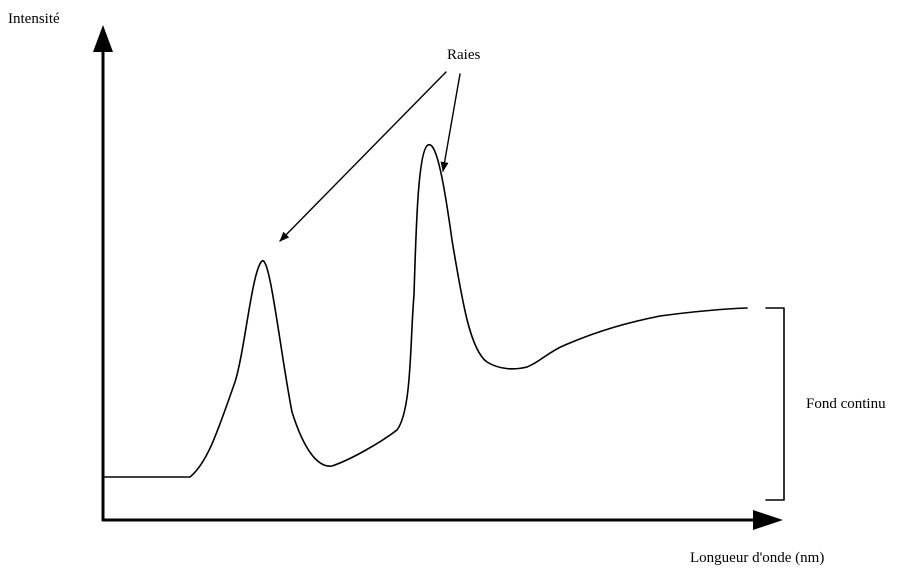 The width and height of the screenshot is (919, 570). What do you see at coordinates (775, 404) in the screenshot?
I see `background-bracket` at bounding box center [775, 404].